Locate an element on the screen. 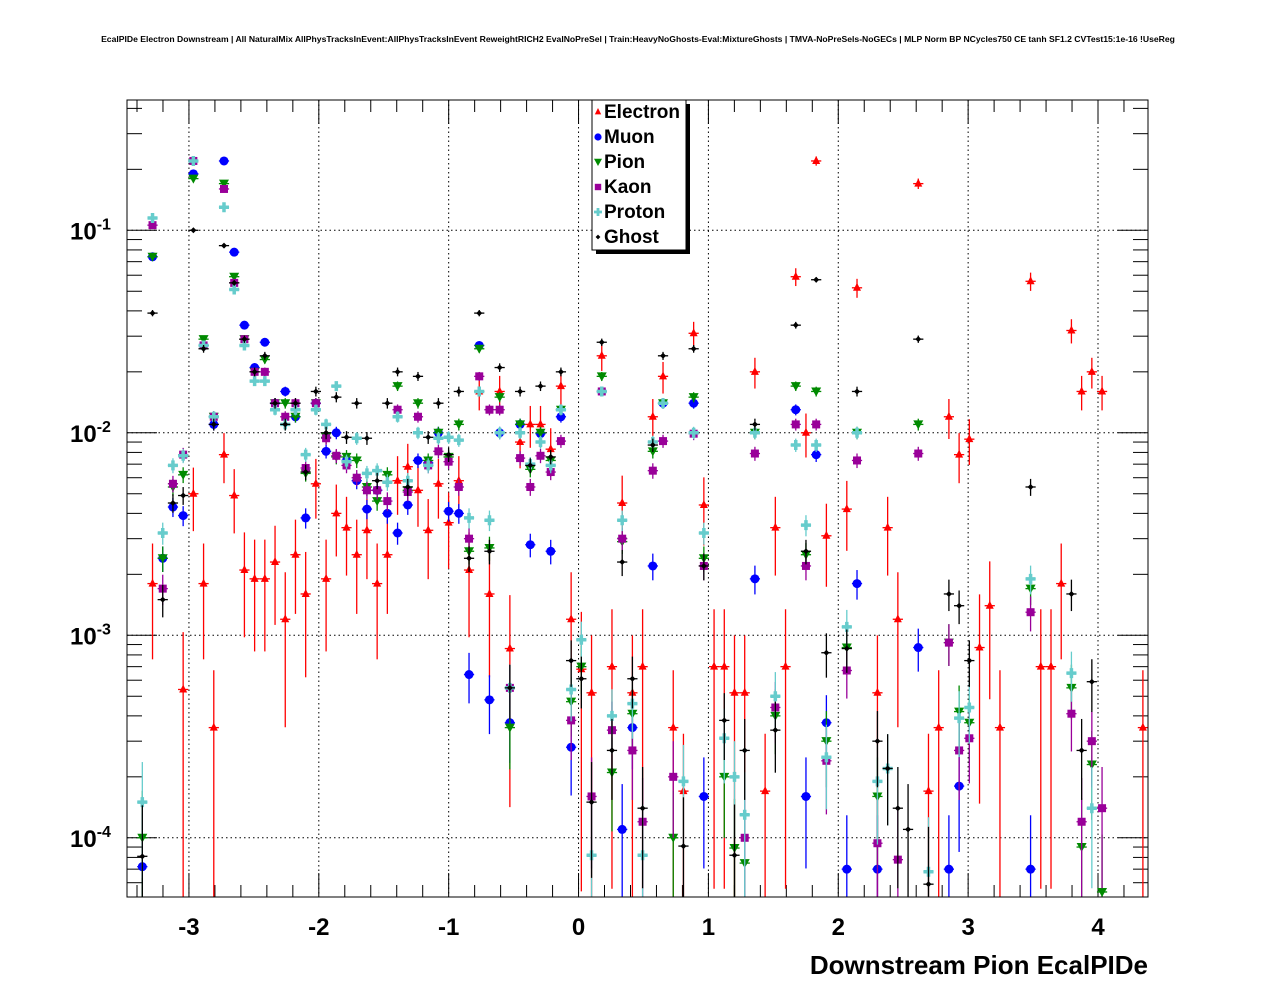 The image size is (1276, 996). y-tick-label: 10-4 is located at coordinates (90, 838).